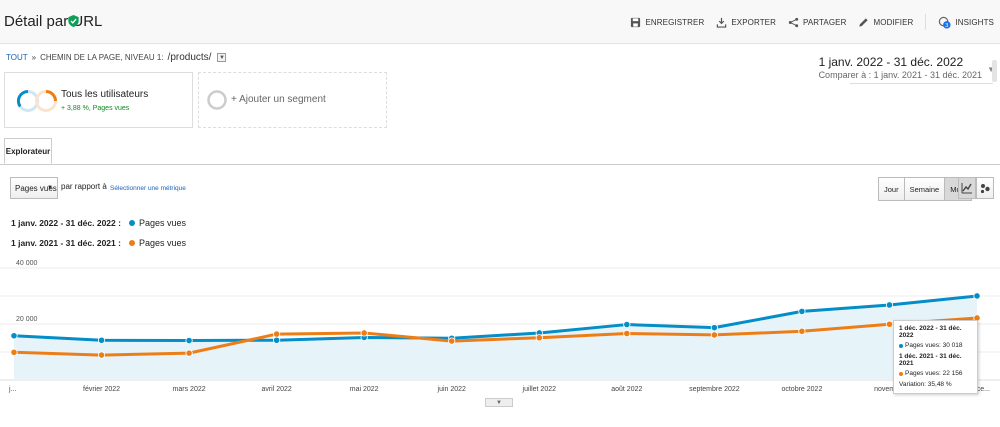  Describe the element at coordinates (105, 94) in the screenshot. I see `segment-label: Tous les utilisateurs` at that location.